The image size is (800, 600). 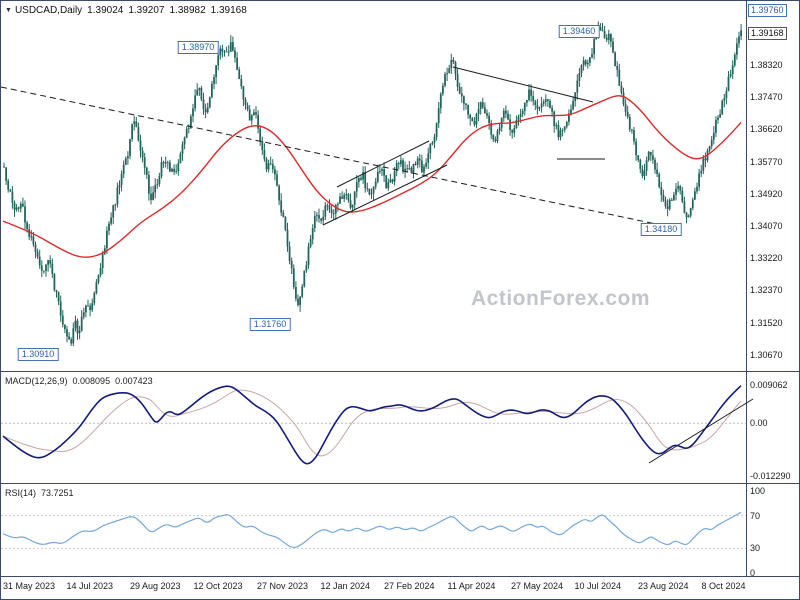 What do you see at coordinates (561, 298) in the screenshot?
I see `watermark: ActionForex.com` at bounding box center [561, 298].